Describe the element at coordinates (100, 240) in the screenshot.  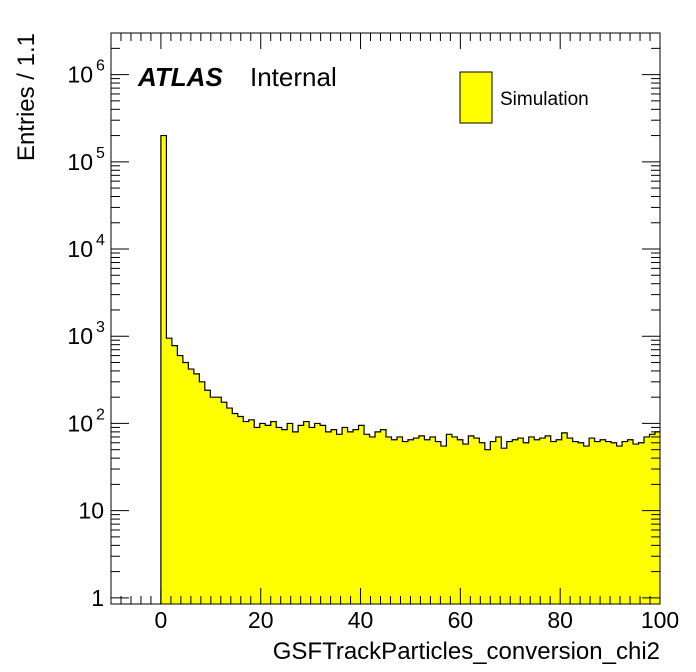
I see `y-tick-exponent: 4` at that location.